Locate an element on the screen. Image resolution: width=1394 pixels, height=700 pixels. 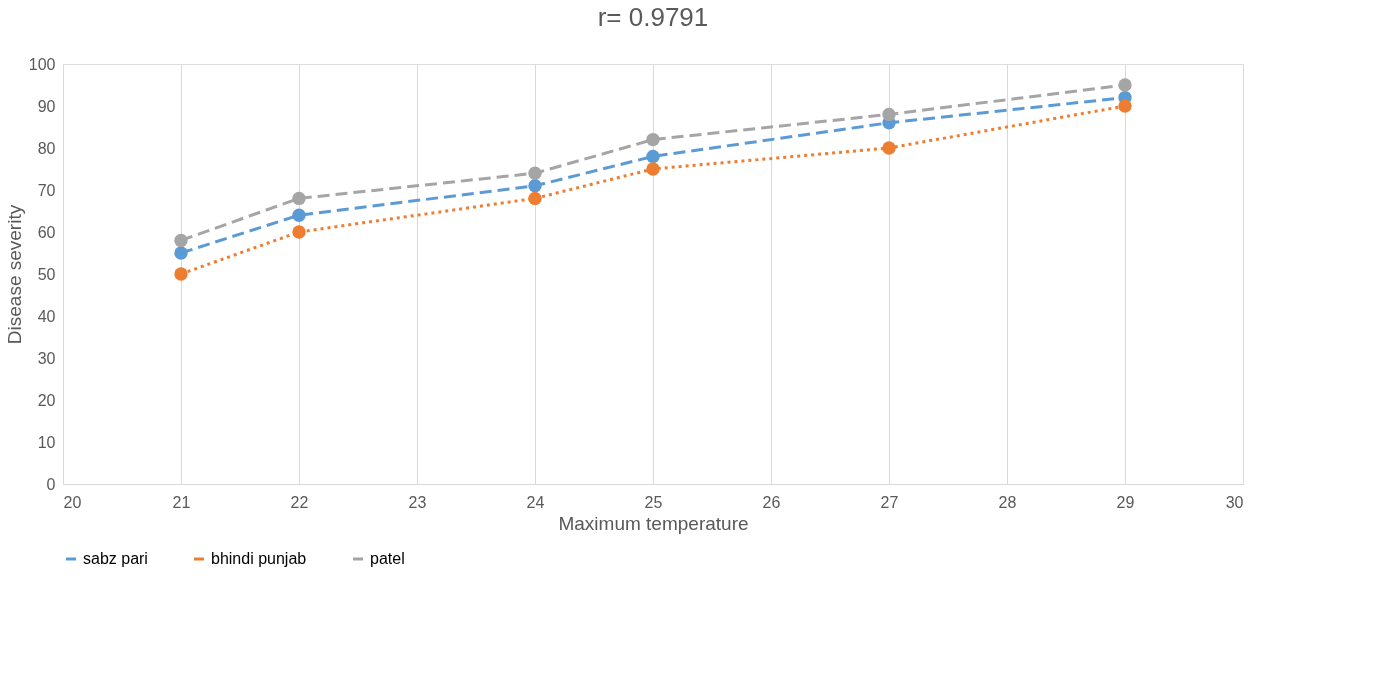
legend-label: bhindi punjab is located at coordinates (259, 558).